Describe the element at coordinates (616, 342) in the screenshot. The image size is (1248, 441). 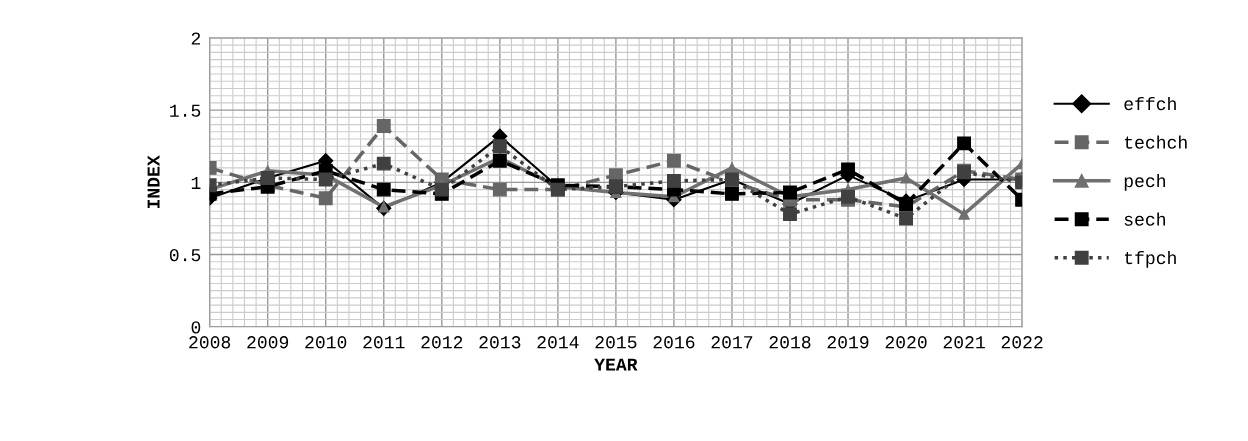
I see `x-tick-label: 2015` at that location.